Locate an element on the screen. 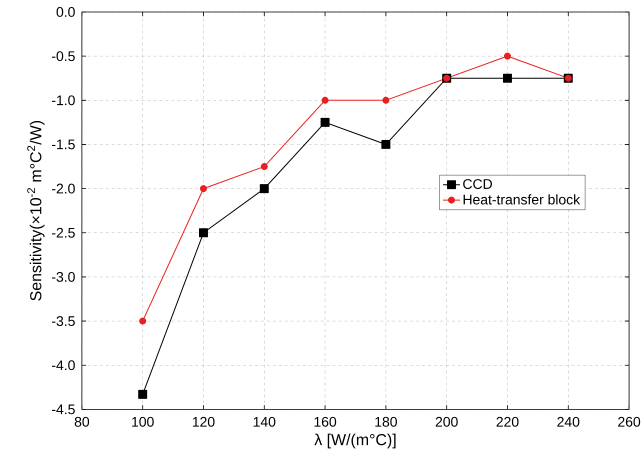 The width and height of the screenshot is (644, 464). y-tick-label: -3.0 is located at coordinates (63, 277).